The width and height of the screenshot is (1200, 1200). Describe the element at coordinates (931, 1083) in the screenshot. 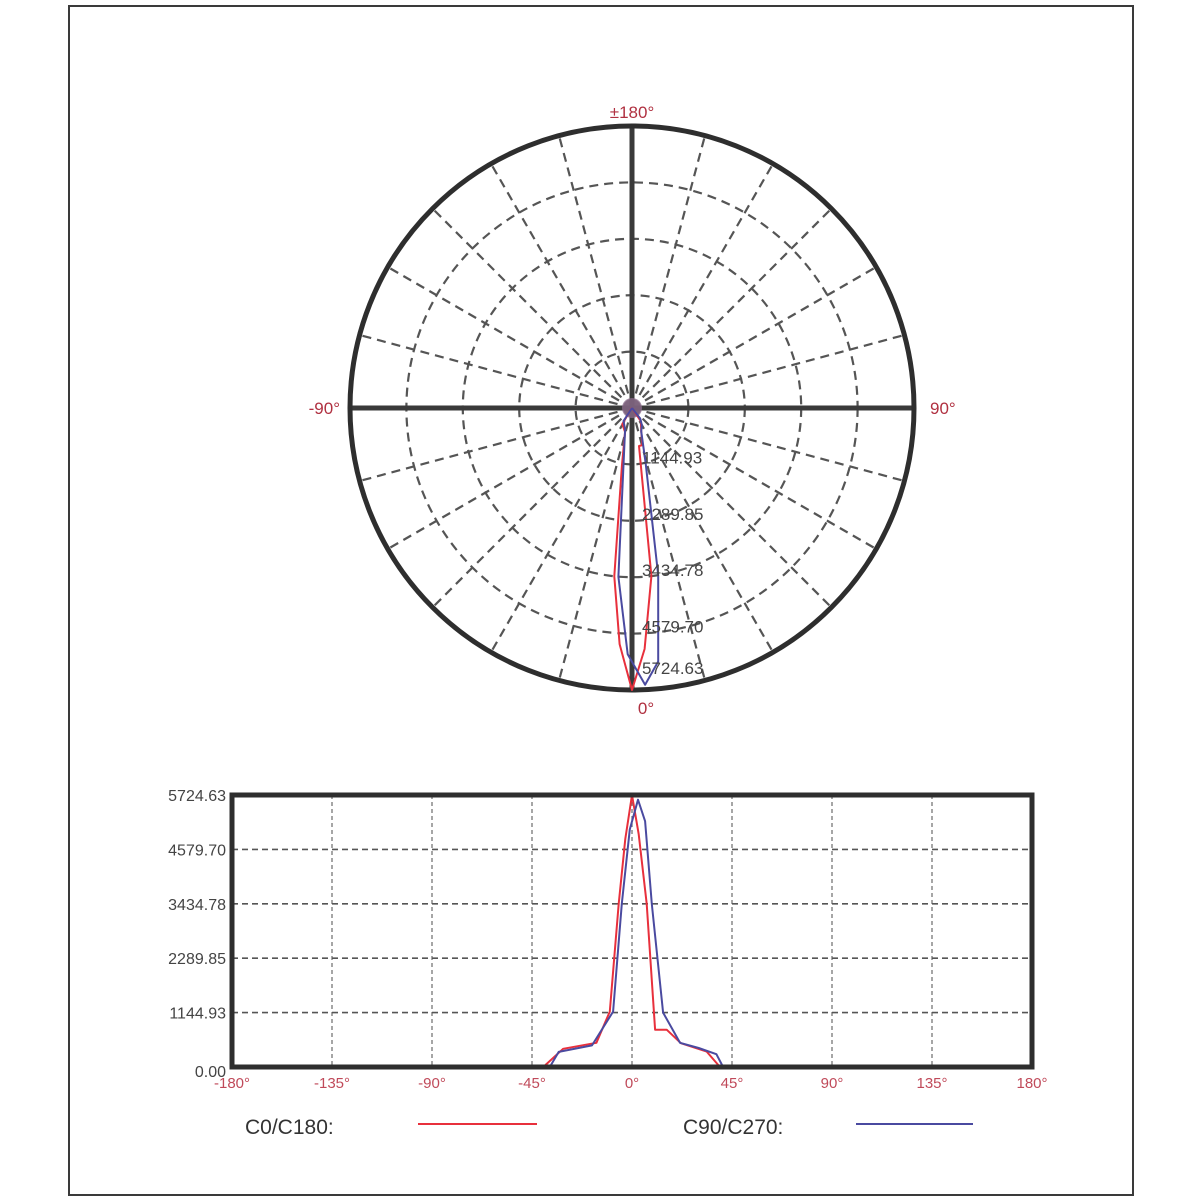

I see `x-tick-label: 135°` at that location.